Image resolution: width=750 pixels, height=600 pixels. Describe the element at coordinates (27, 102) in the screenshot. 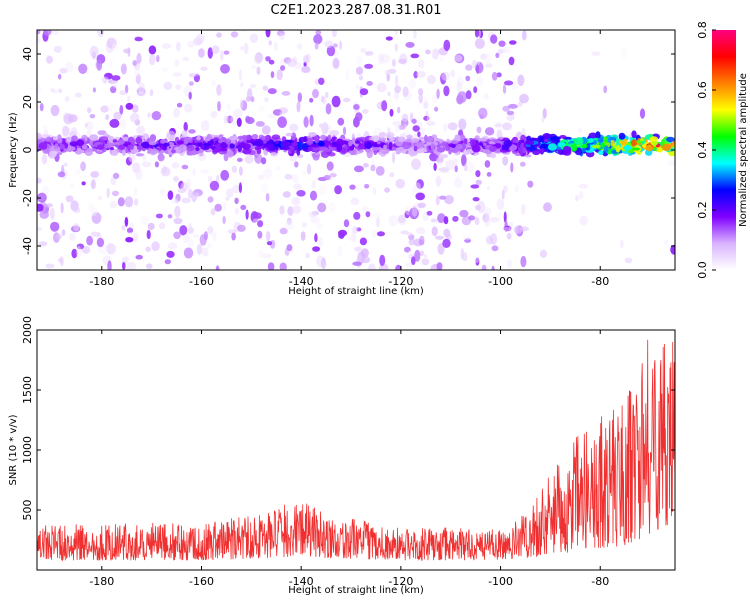

I see `y-tick-label: 20` at that location.